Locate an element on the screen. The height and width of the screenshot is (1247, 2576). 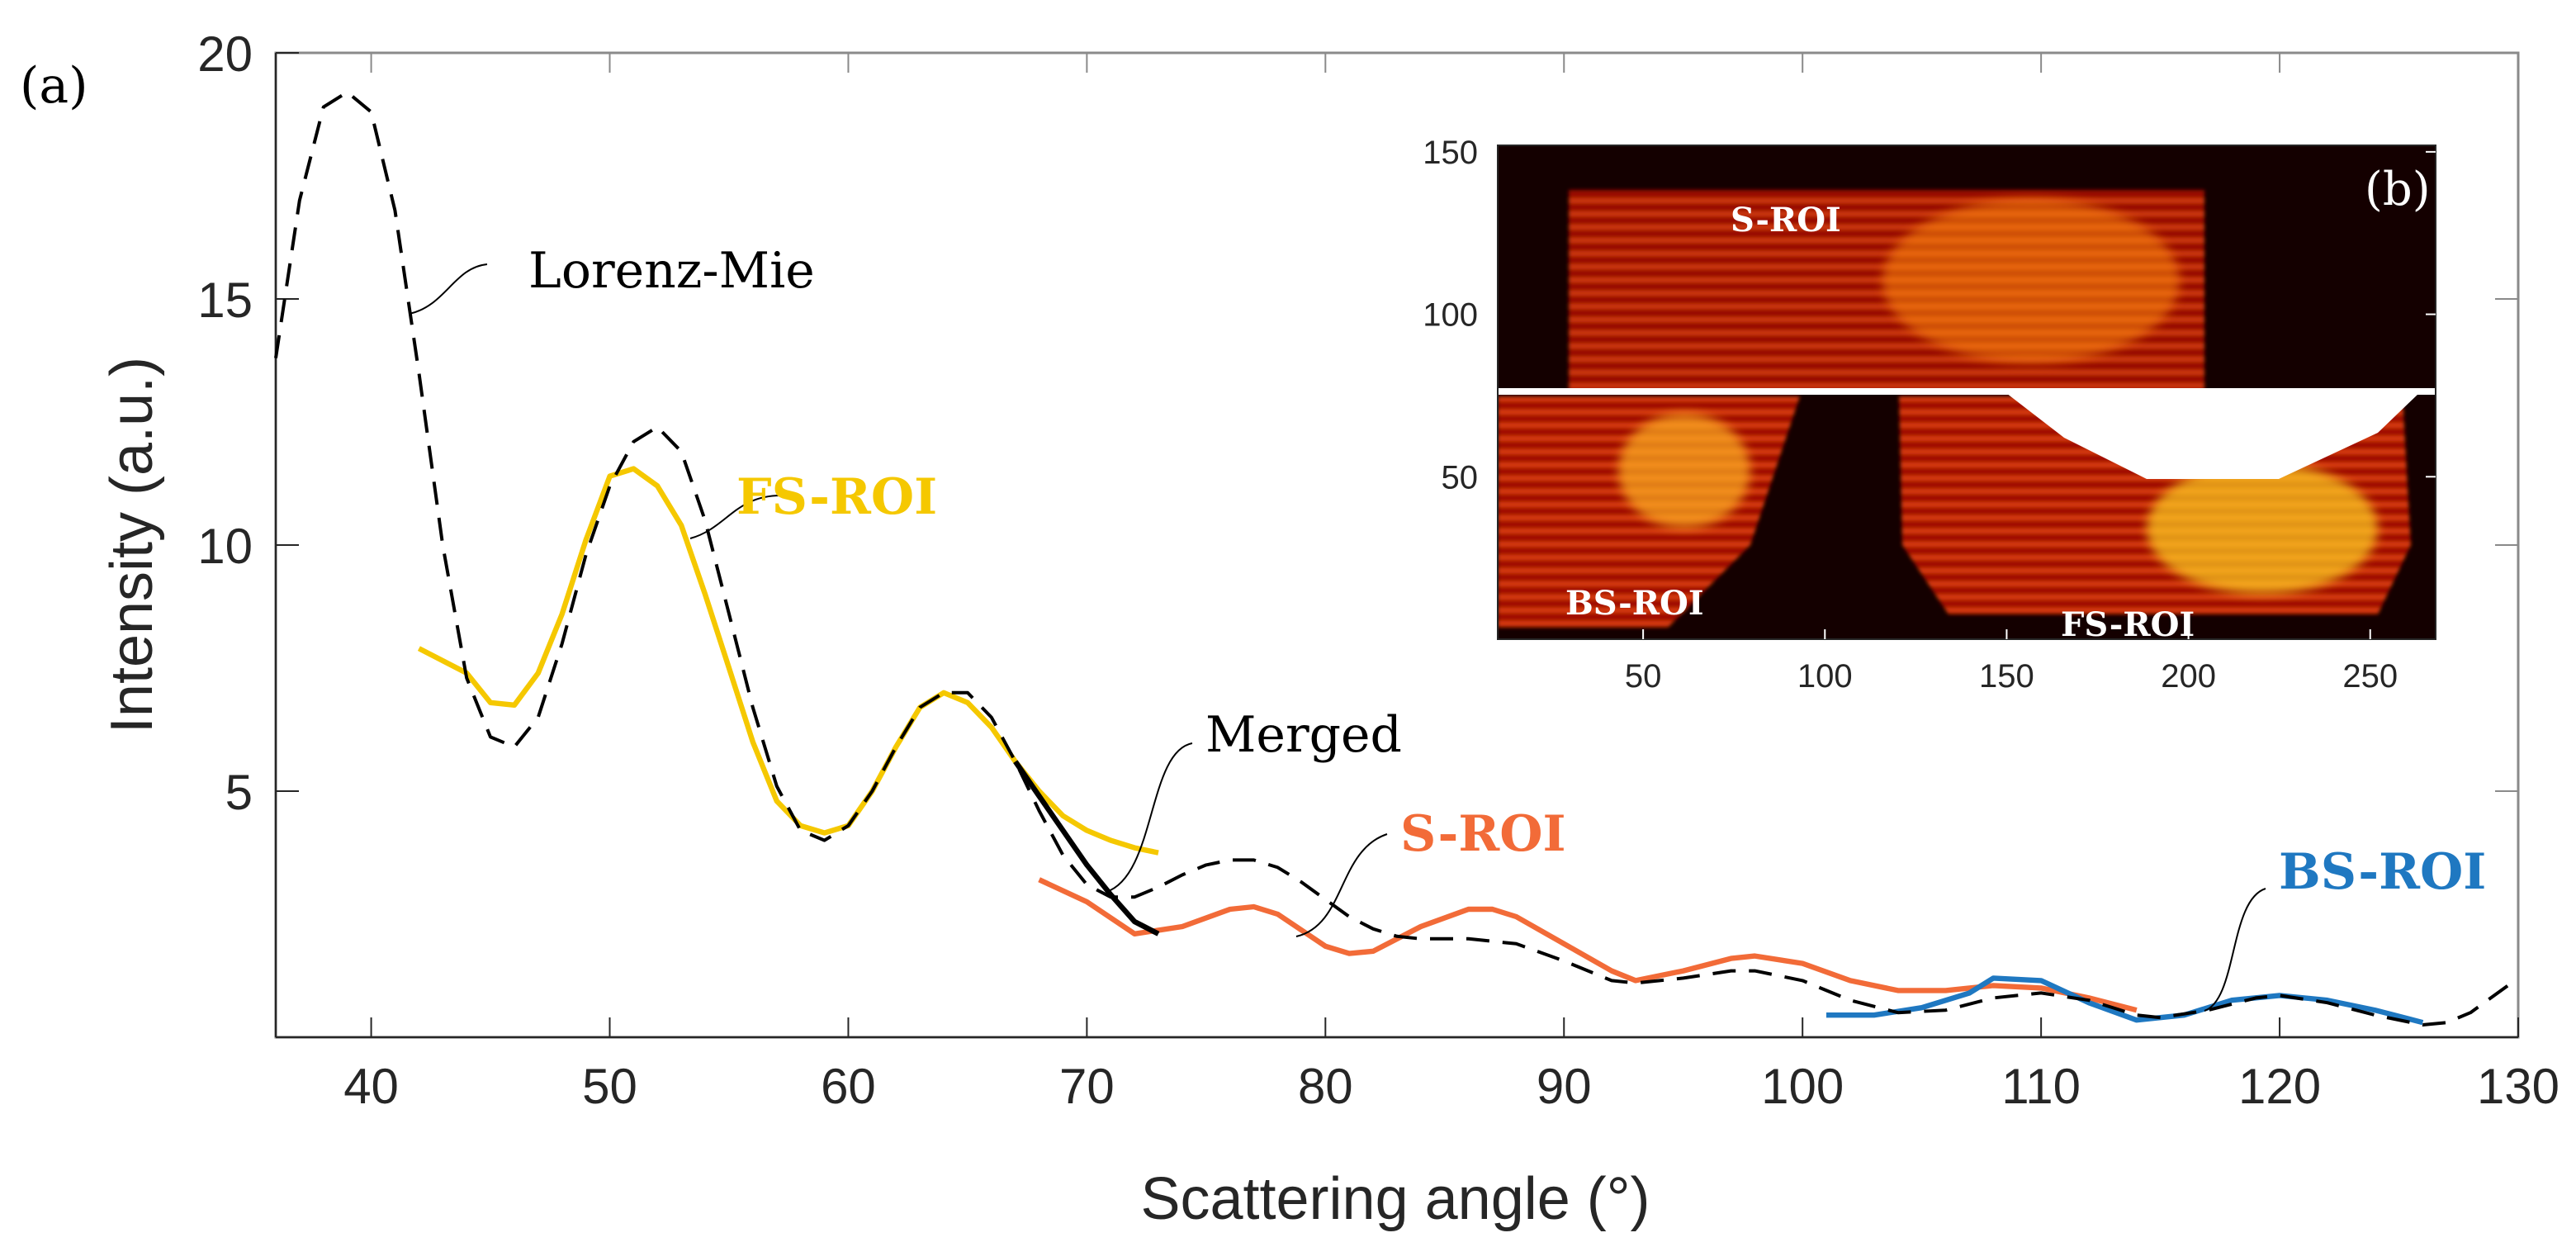
y-tick-label: 20 is located at coordinates (225, 54).